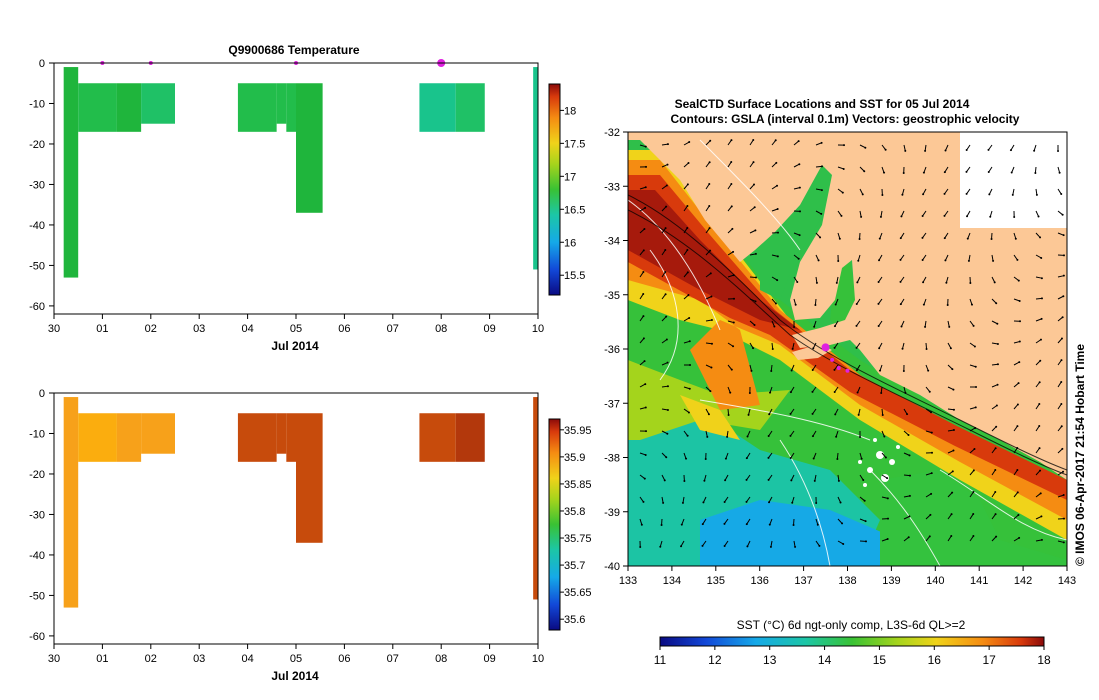 Image resolution: width=1099 pixels, height=700 pixels. Describe the element at coordinates (554, 524) in the screenshot. I see `salinity-colorbar` at that location.